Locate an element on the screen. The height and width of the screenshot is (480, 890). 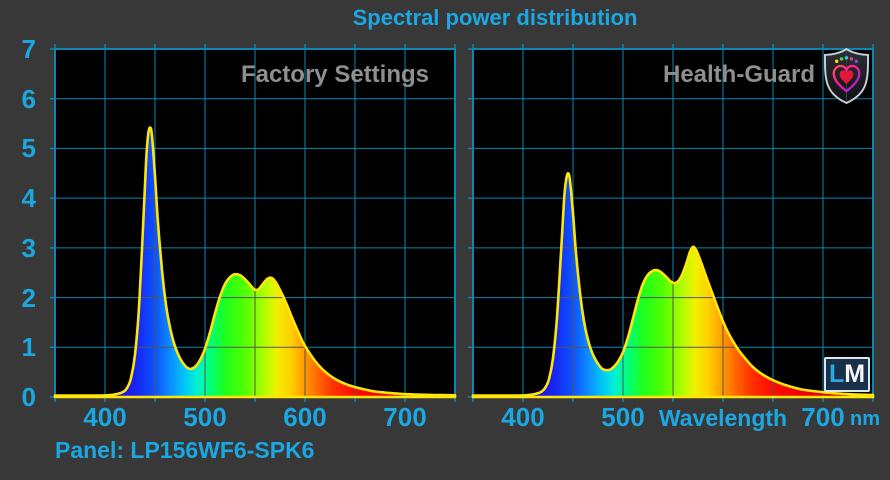
x-tick-label: 600 is located at coordinates (305, 417).